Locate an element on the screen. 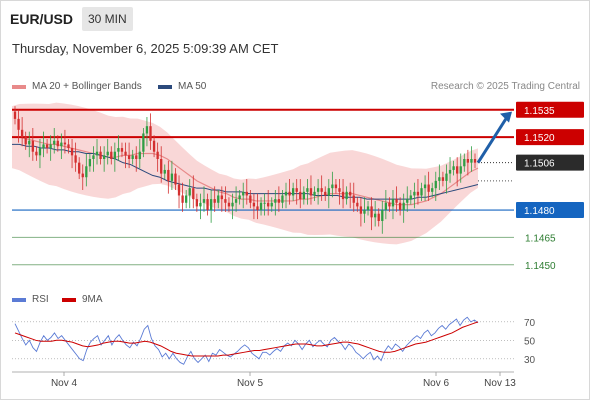 The height and width of the screenshot is (400, 590). legend-ma50: MA 50 is located at coordinates (182, 86).